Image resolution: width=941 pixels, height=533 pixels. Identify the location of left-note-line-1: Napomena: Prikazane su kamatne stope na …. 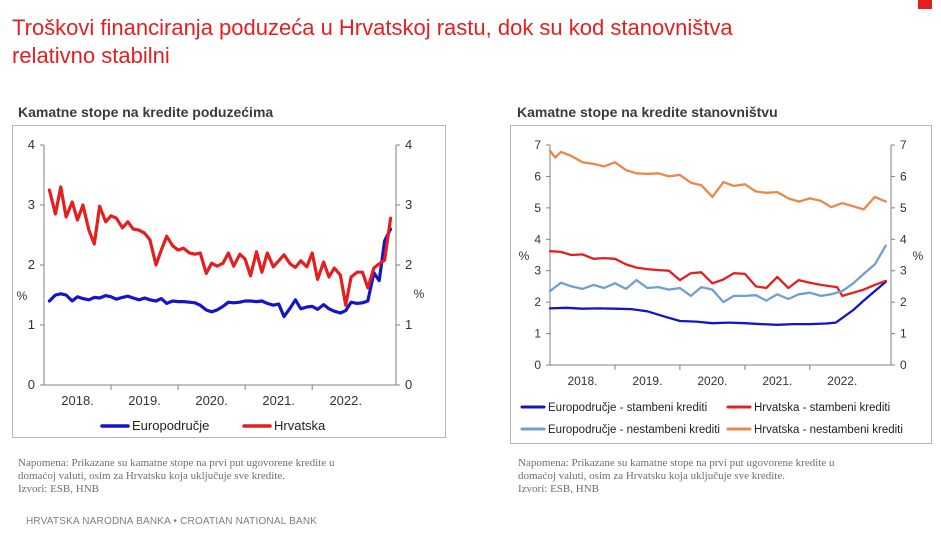
(176, 463).